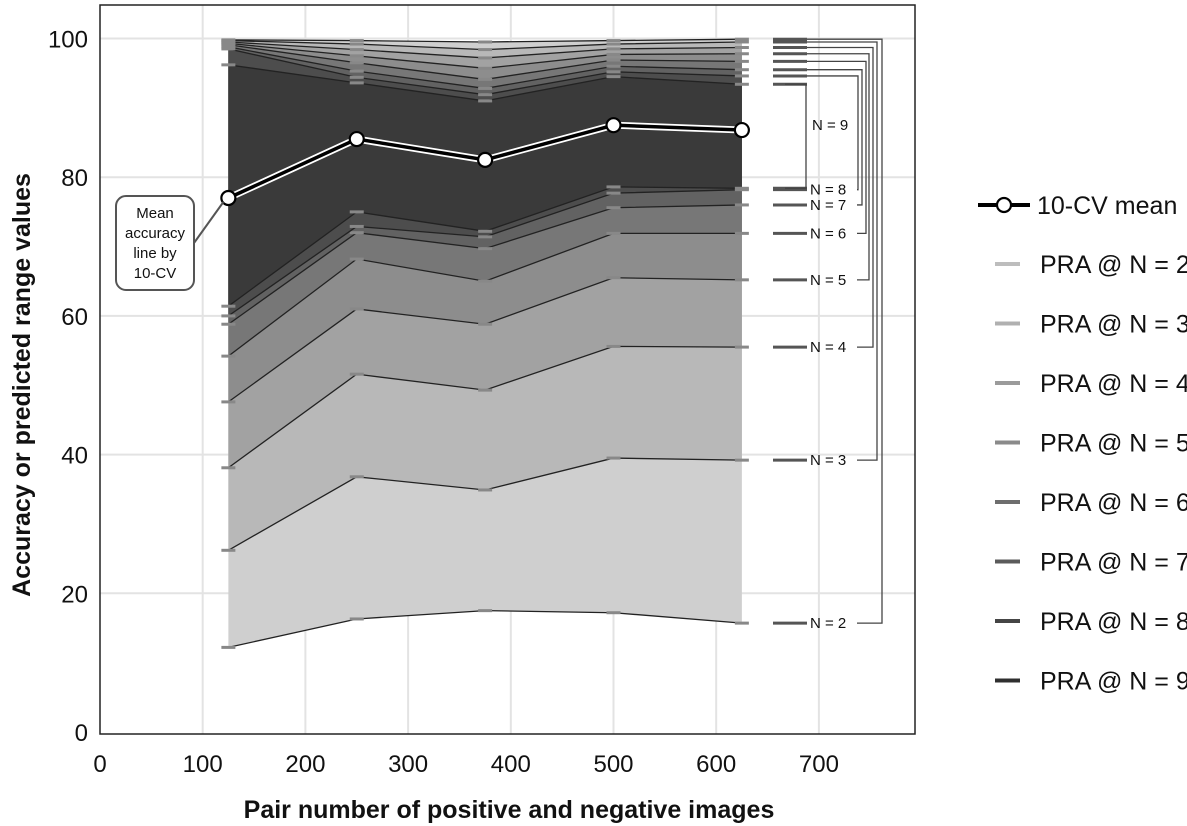 The height and width of the screenshot is (826, 1187). What do you see at coordinates (408, 764) in the screenshot?
I see `x-tick-label: 300` at bounding box center [408, 764].